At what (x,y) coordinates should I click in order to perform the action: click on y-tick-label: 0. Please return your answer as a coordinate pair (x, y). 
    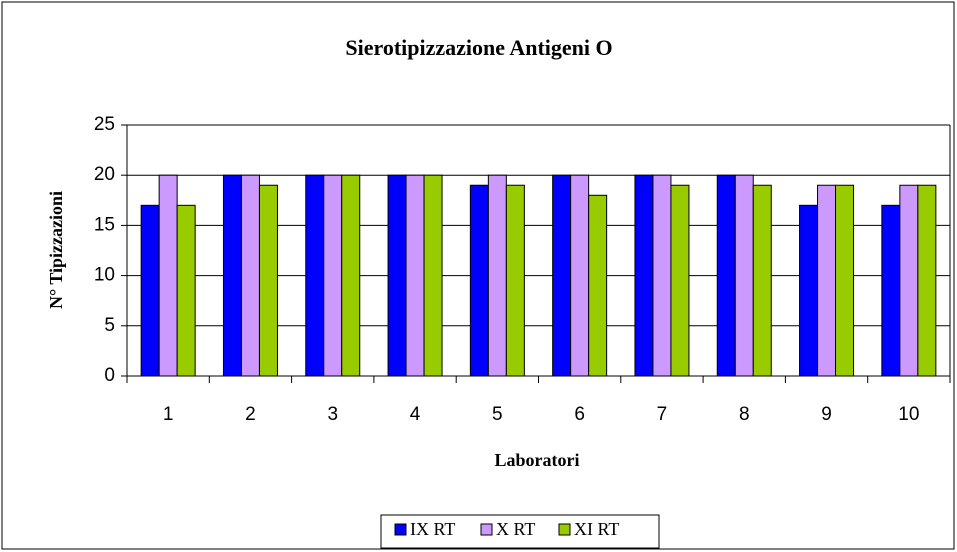
    Looking at the image, I should click on (109, 375).